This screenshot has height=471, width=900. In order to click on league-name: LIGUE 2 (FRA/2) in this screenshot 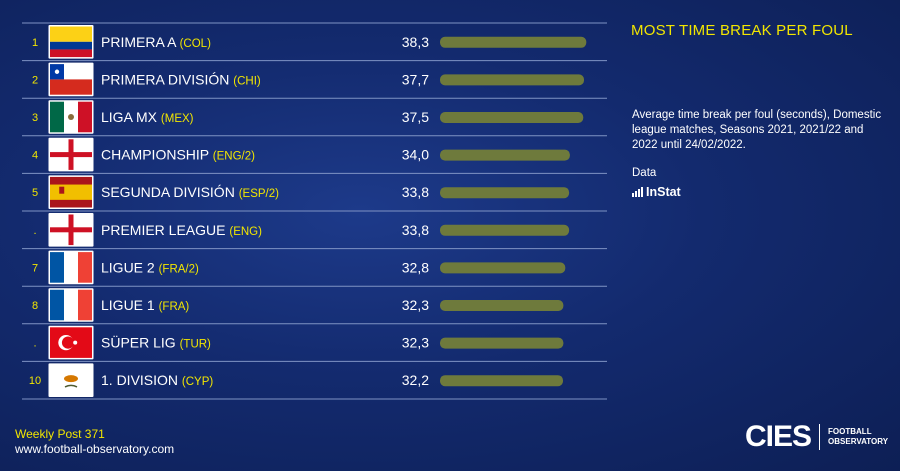, I will do `click(150, 267)`.